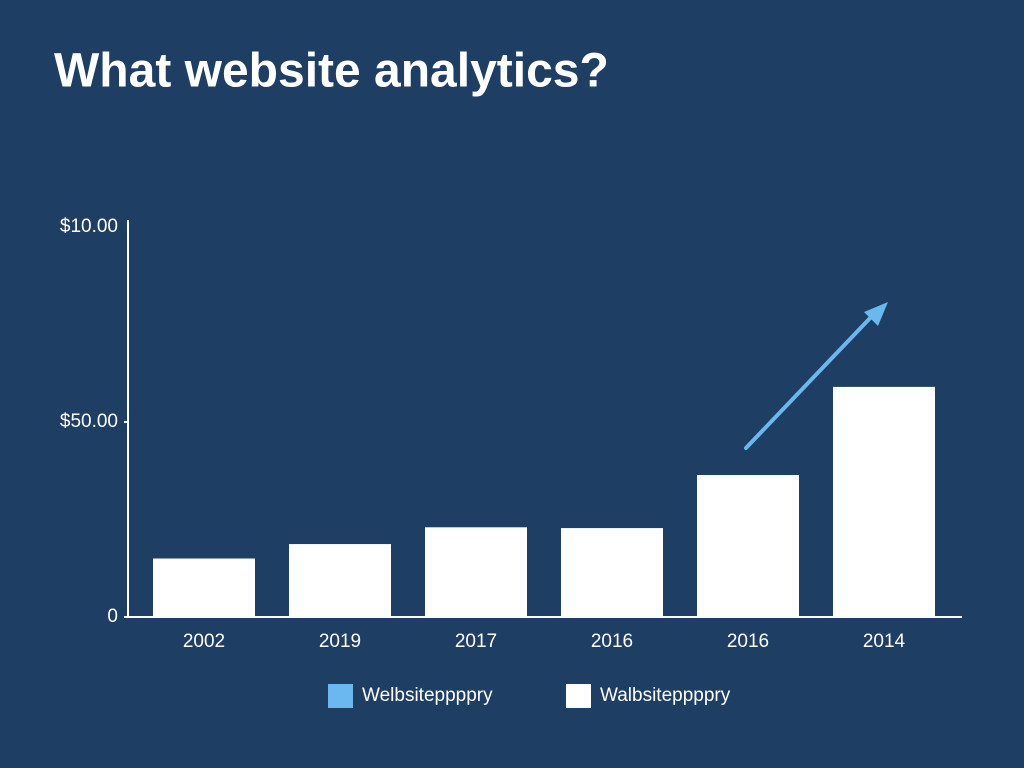 This screenshot has width=1024, height=768. Describe the element at coordinates (340, 641) in the screenshot. I see `x-tick-label: 2019` at that location.